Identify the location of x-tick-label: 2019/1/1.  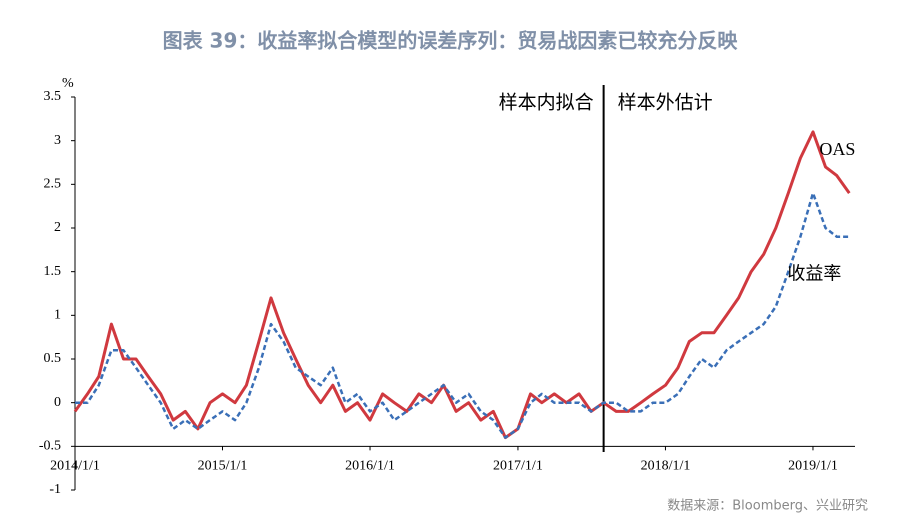
(813, 466).